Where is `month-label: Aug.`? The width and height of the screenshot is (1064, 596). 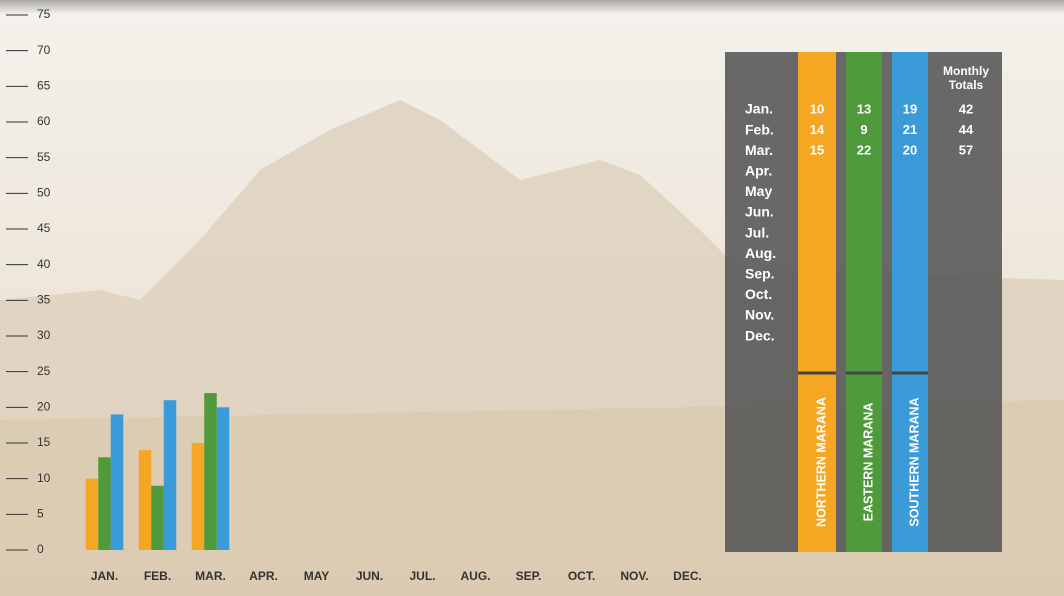
month-label: Aug. is located at coordinates (760, 253).